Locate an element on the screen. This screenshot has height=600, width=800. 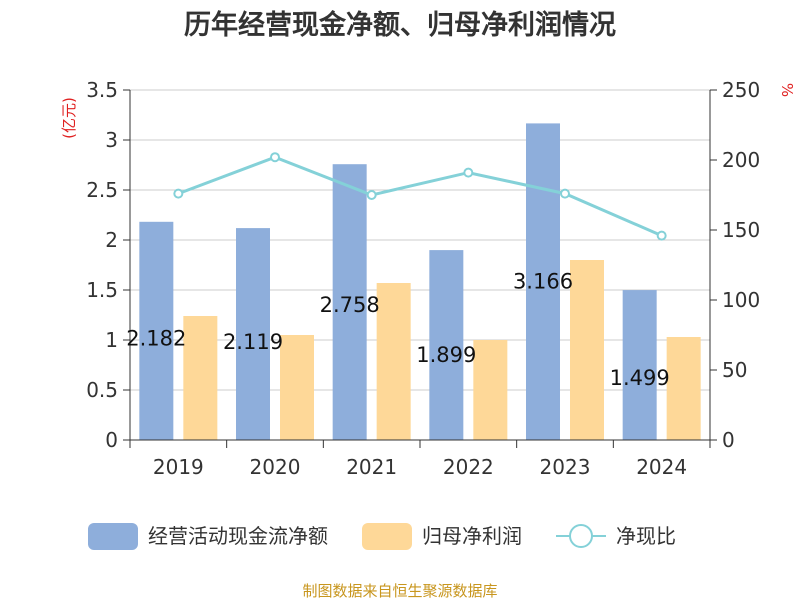
legend-marker is located at coordinates (581, 536).